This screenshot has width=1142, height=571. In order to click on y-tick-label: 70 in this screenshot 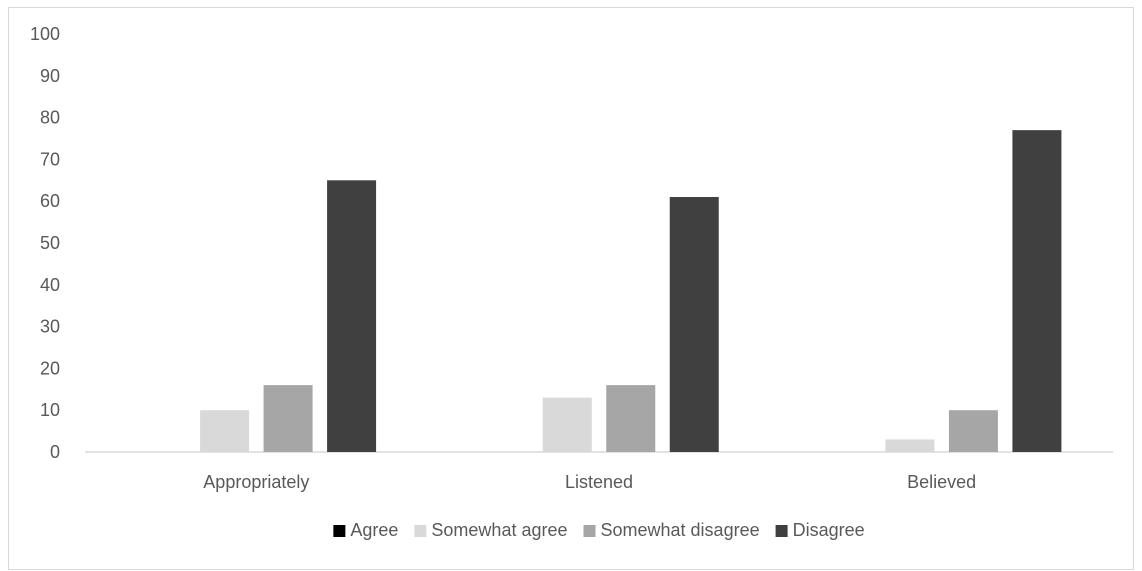, I will do `click(50, 159)`.